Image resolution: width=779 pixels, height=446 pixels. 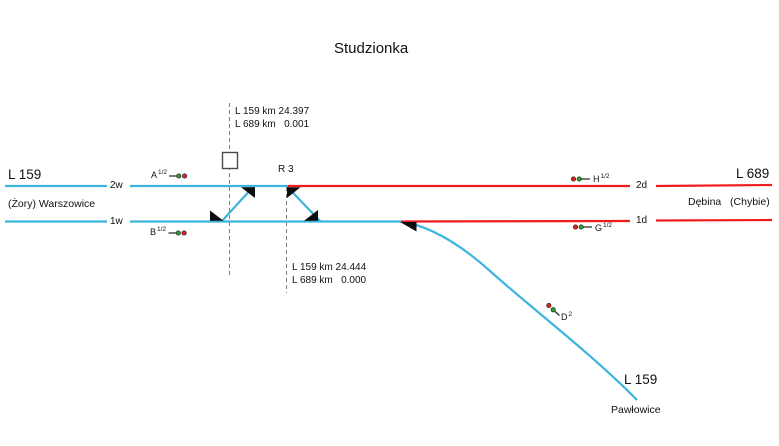 What do you see at coordinates (519, 310) in the screenshot?
I see `branch-curve-to-pawlowice` at bounding box center [519, 310].